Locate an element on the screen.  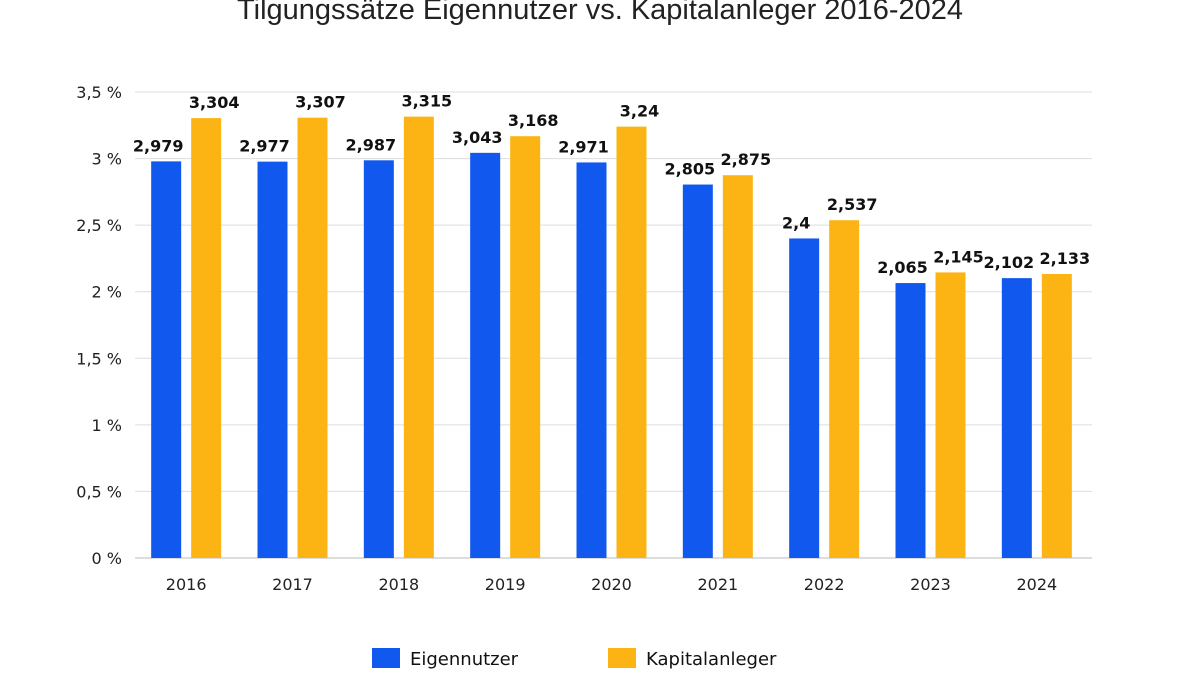
data-label: 3,304 is located at coordinates (214, 102).